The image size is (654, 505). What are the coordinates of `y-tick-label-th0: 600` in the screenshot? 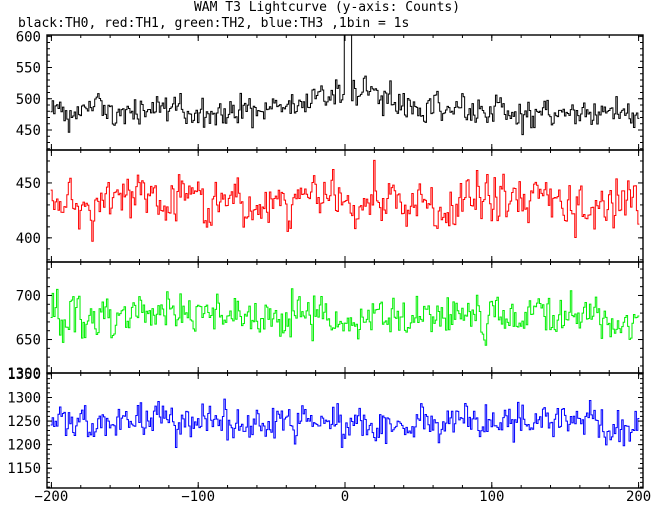 It's located at (28, 37).